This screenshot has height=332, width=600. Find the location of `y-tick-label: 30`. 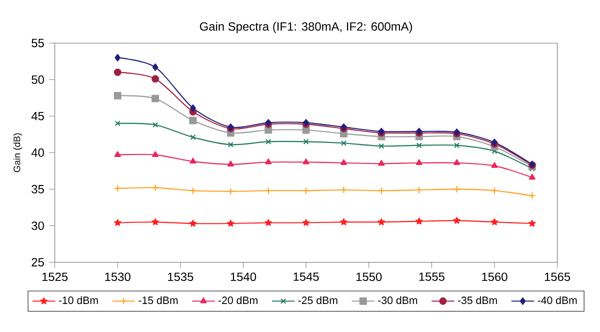

y-tick-label: 30 is located at coordinates (38, 225).